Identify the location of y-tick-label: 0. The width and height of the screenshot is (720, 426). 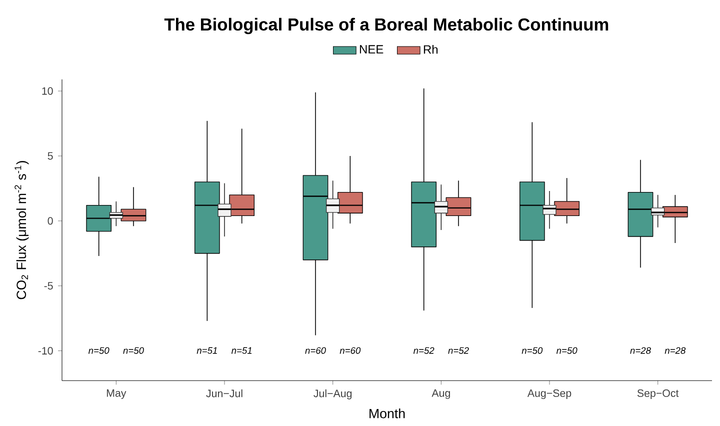
(50, 221).